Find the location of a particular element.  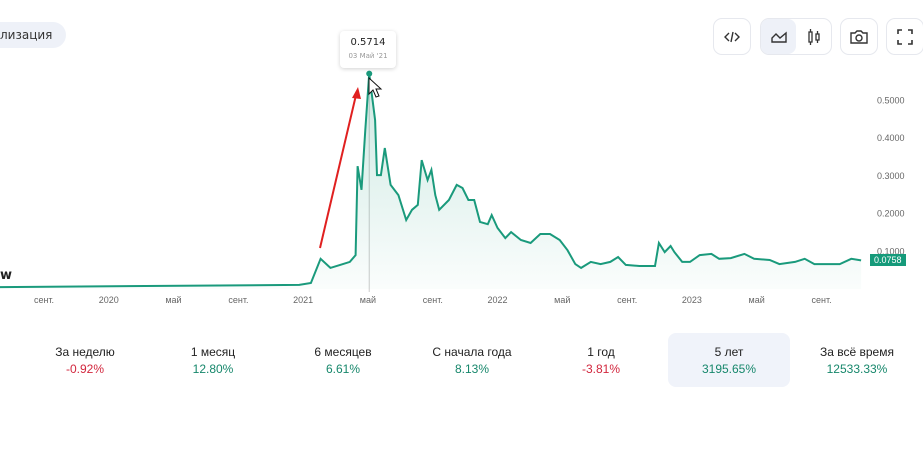

y-tick-label: 0.5000 is located at coordinates (891, 101).